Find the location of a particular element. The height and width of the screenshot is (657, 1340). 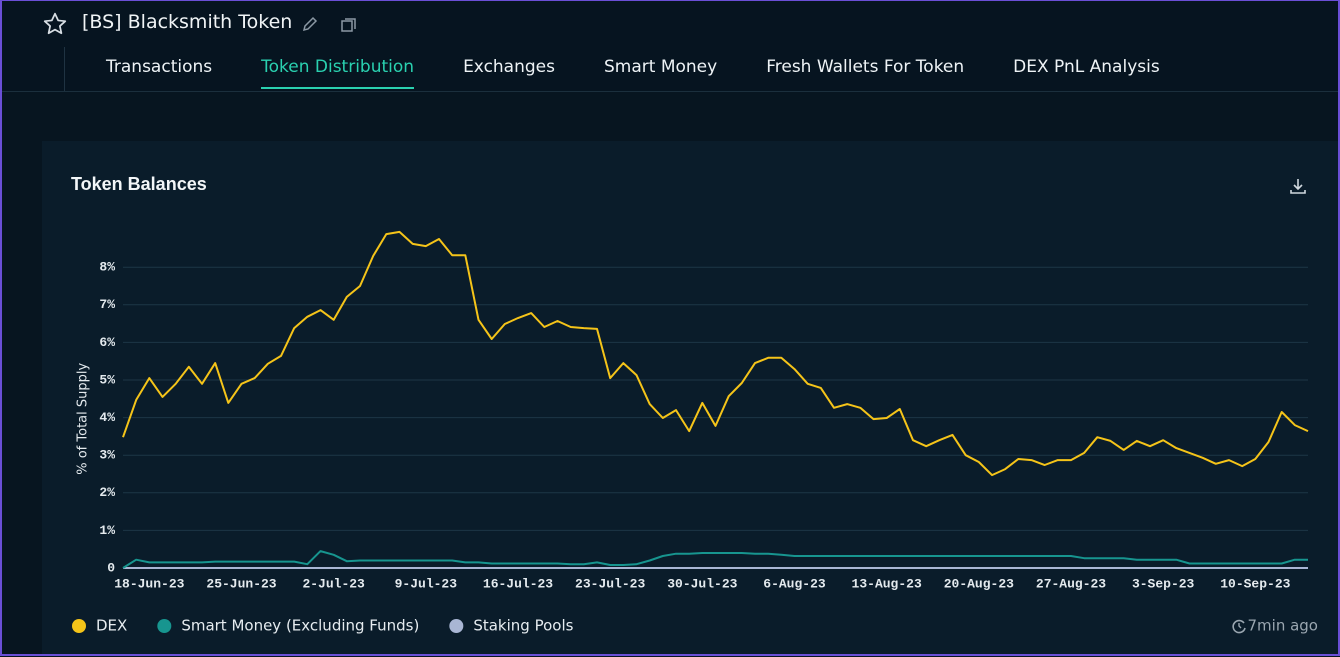

x-tick-label: 3-Sep-23 is located at coordinates (1163, 583).